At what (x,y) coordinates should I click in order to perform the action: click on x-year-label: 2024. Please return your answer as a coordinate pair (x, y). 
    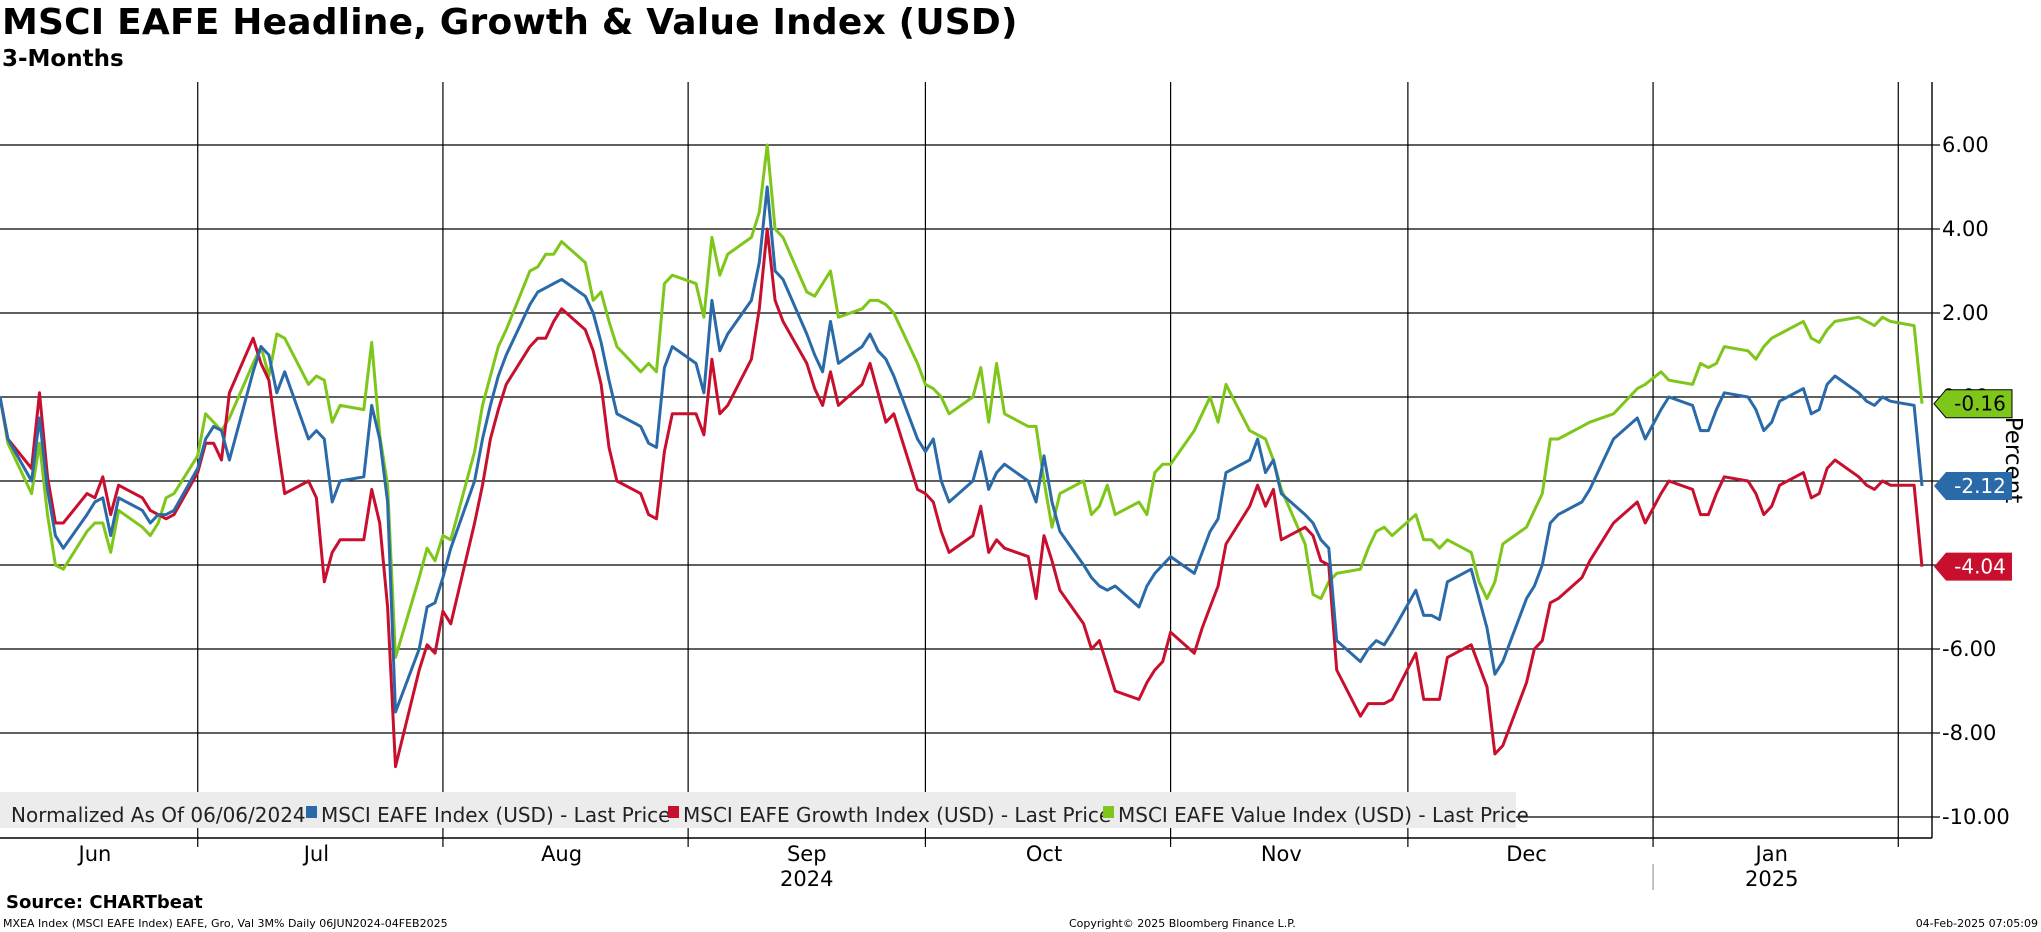
    Looking at the image, I should click on (806, 879).